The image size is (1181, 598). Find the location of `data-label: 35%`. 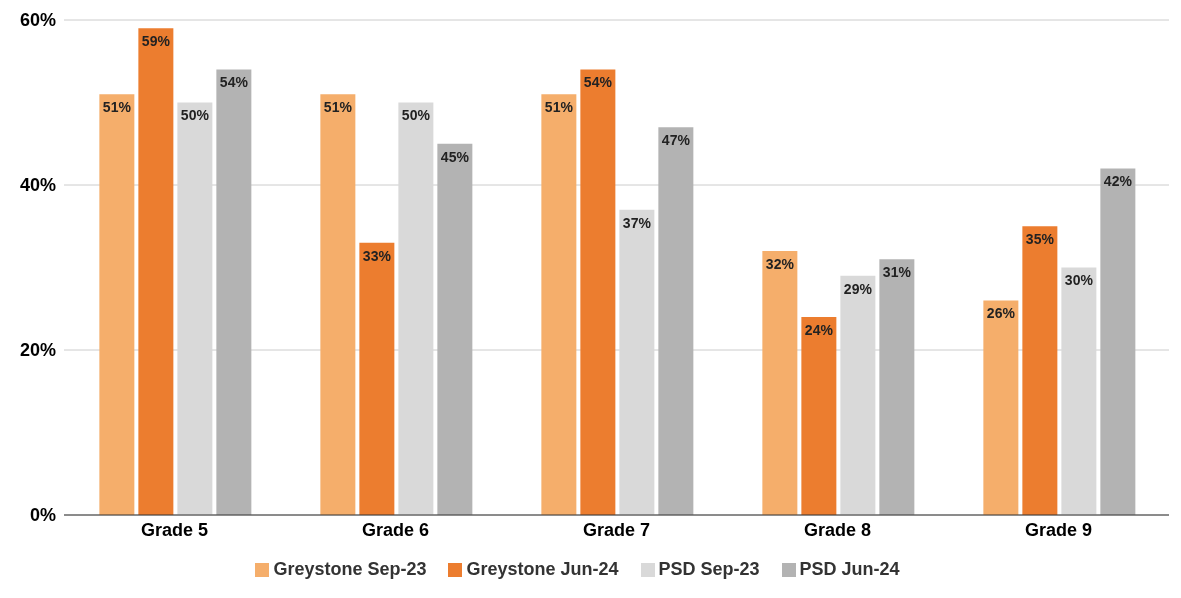

data-label: 35% is located at coordinates (1040, 239).